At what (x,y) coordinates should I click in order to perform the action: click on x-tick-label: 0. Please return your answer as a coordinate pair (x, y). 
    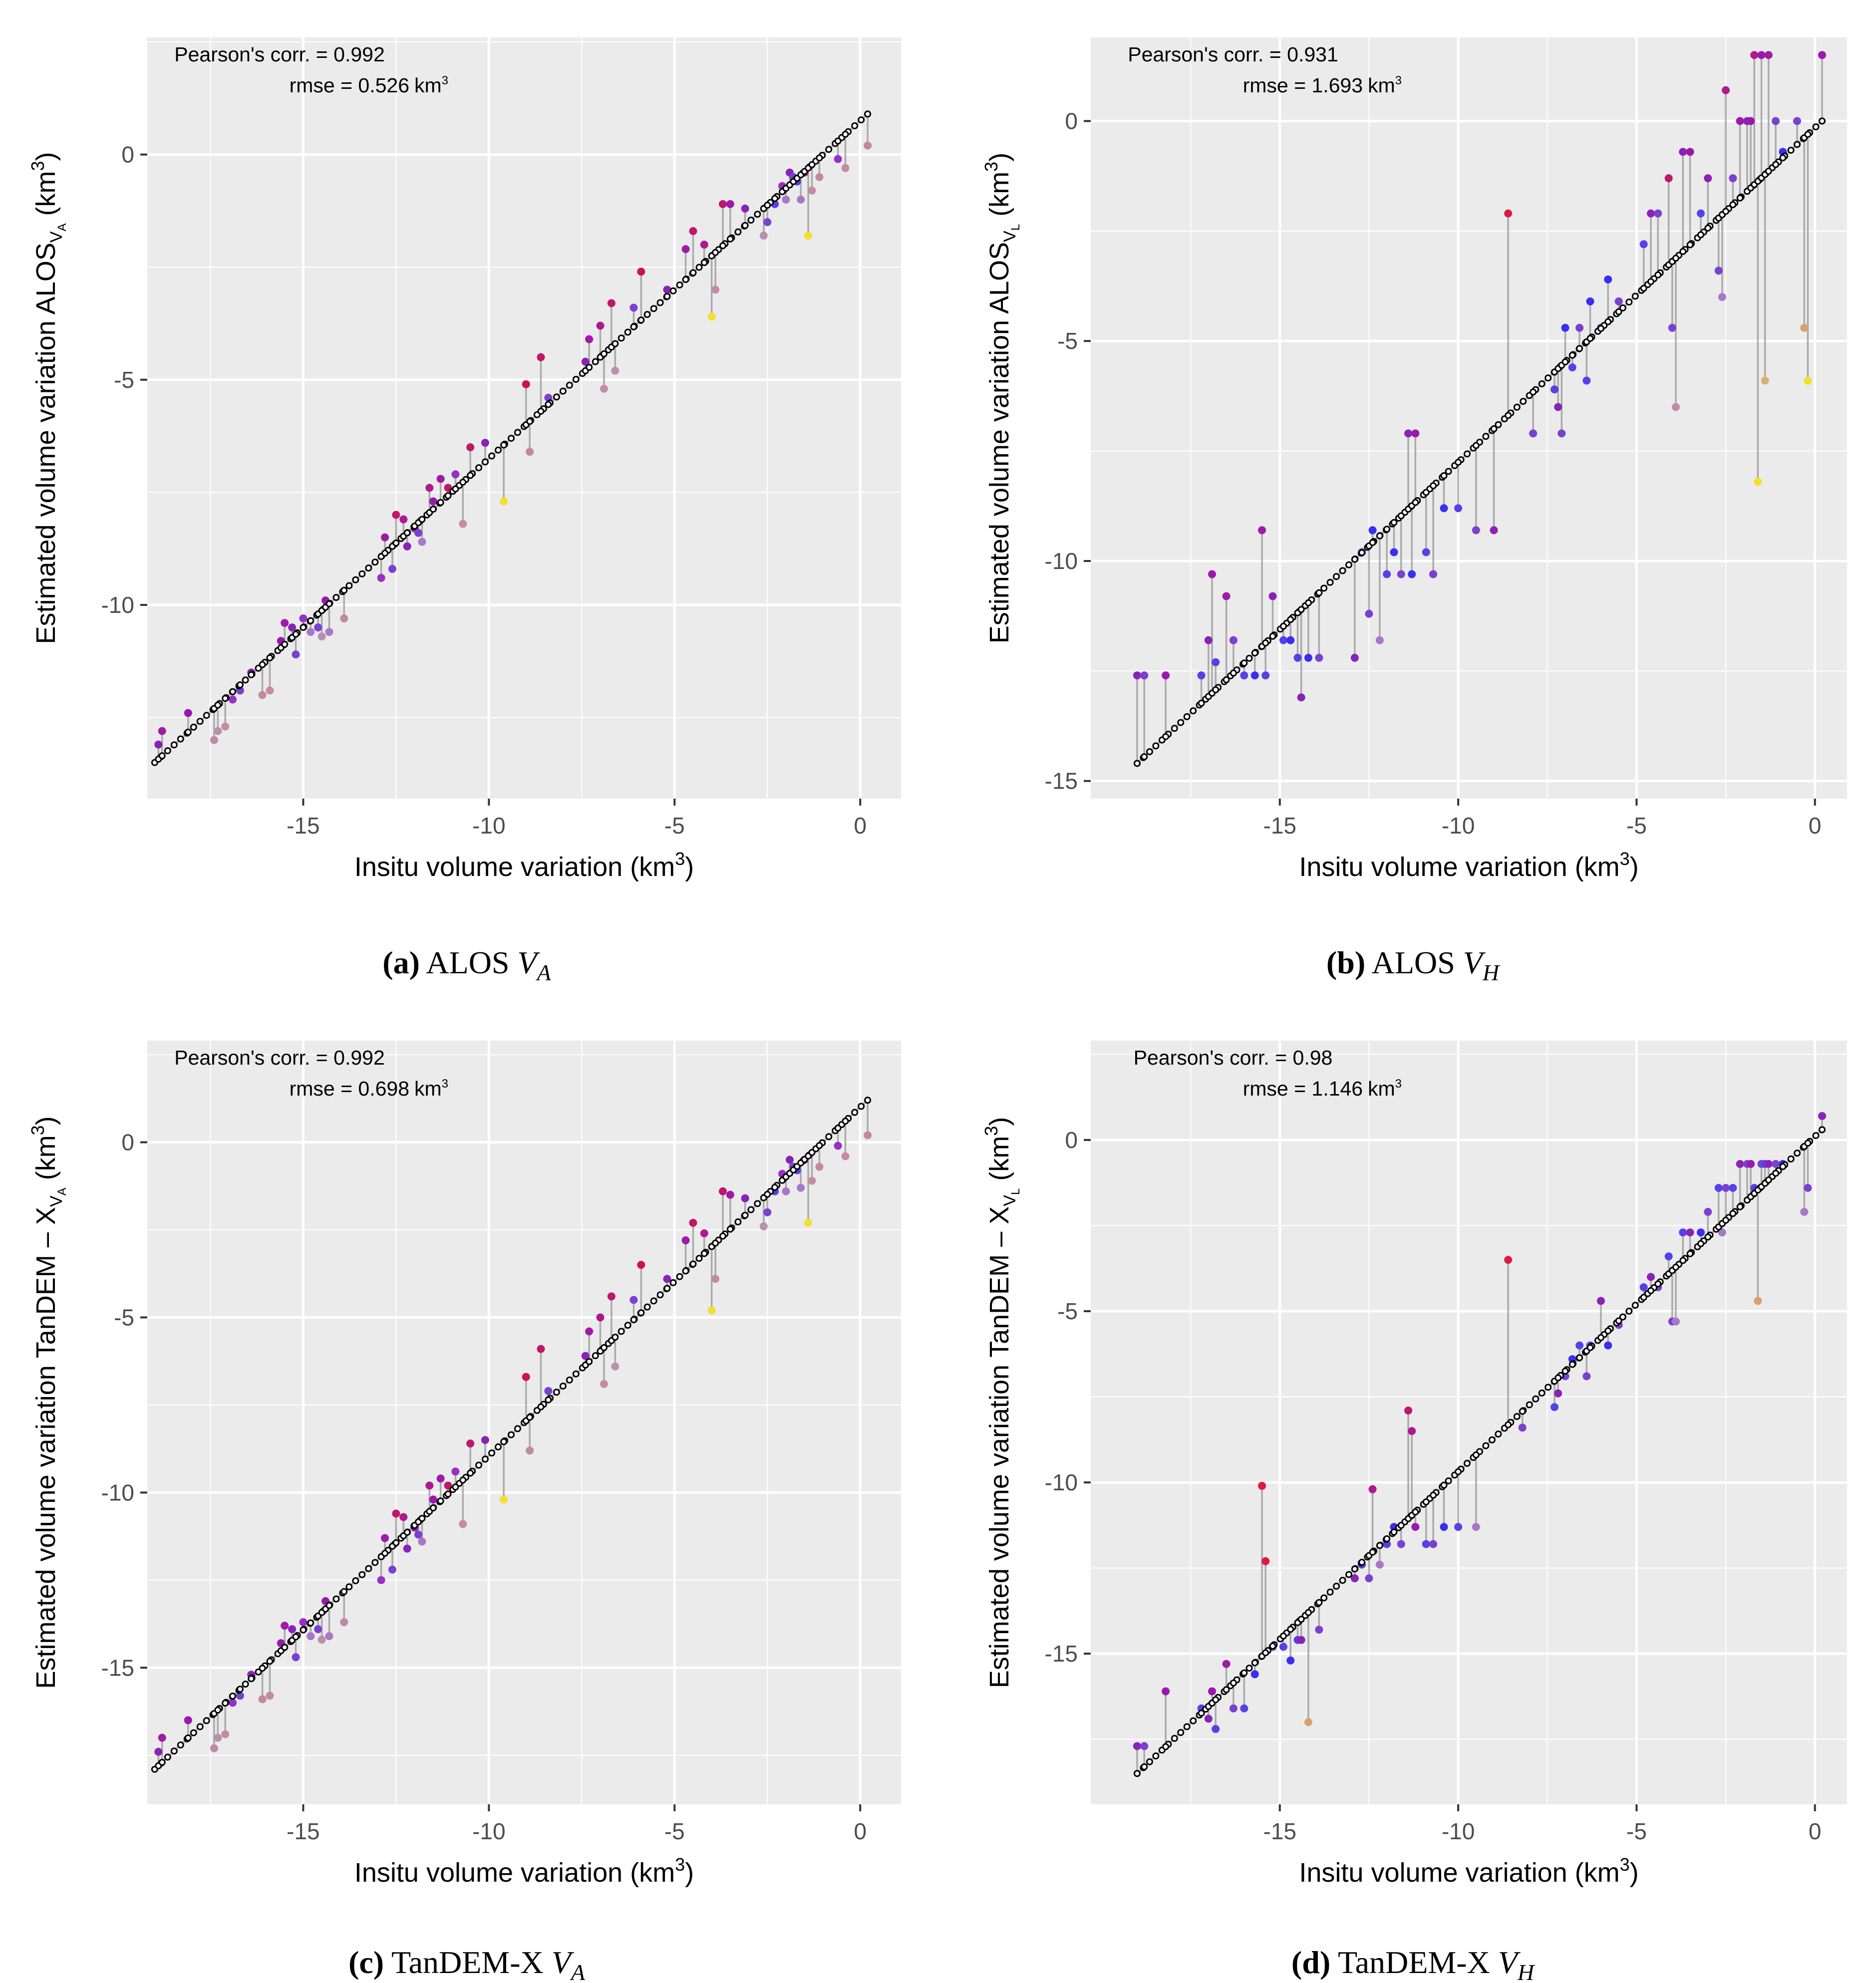
    Looking at the image, I should click on (1815, 1831).